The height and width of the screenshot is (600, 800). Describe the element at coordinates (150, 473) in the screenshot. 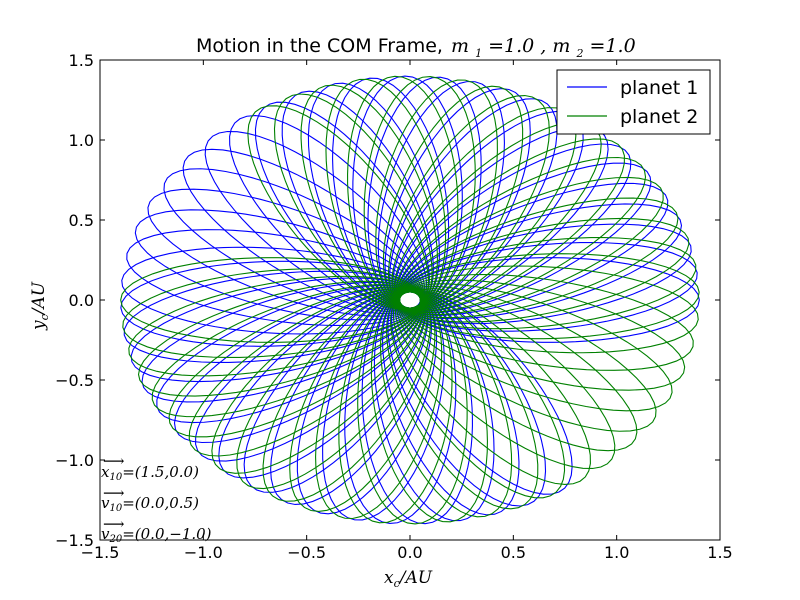

I see `svg-text: x10=(1.5,0.0)` at that location.